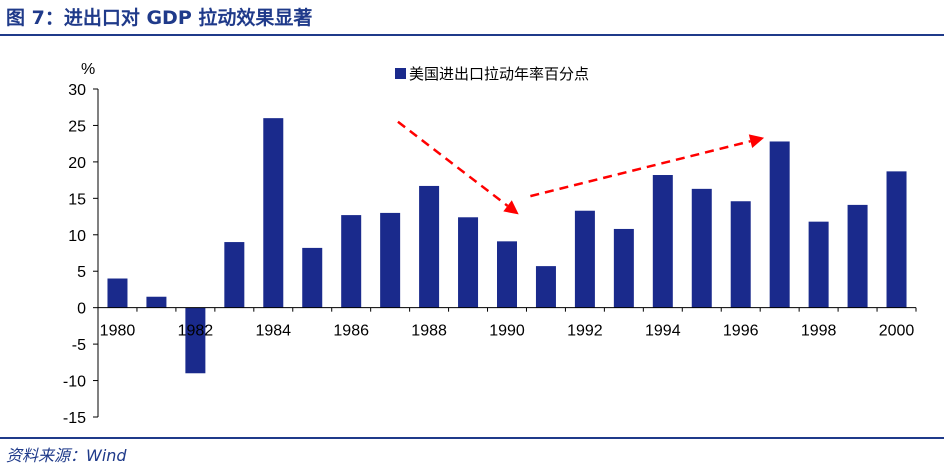 The image size is (944, 466). I want to click on y-tick-label: 20, so click(77, 163).